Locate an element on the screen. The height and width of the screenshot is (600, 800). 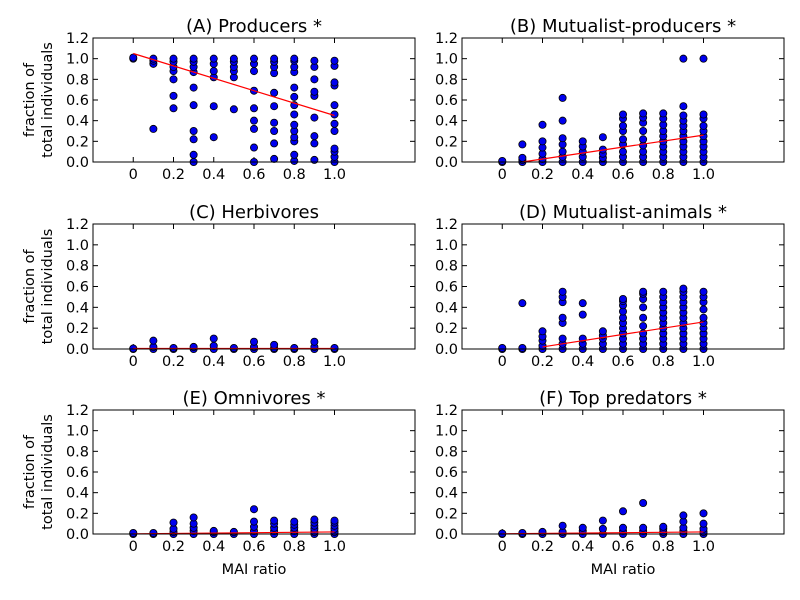
panel-title: (C) Herbivores is located at coordinates (254, 212).